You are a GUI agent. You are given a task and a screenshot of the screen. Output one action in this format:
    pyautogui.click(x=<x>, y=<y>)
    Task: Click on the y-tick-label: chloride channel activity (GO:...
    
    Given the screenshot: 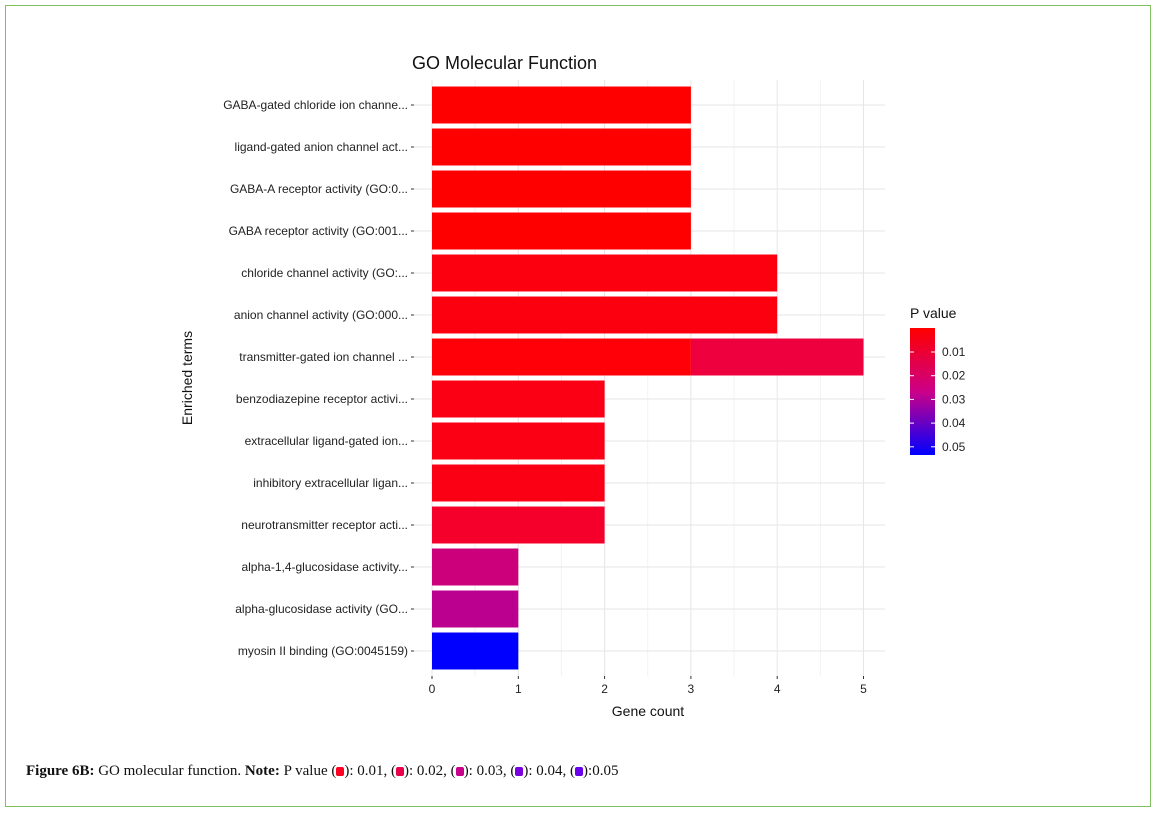 What is the action you would take?
    pyautogui.click(x=324, y=273)
    